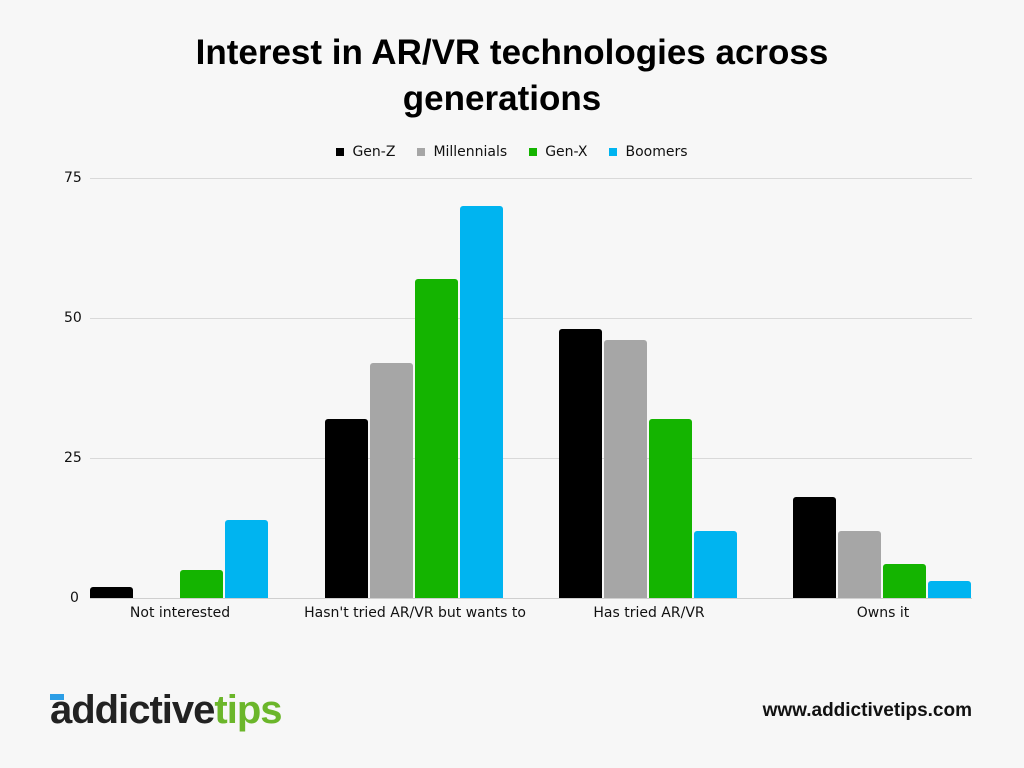  Describe the element at coordinates (180, 613) in the screenshot. I see `x-label-not-interested: Not interested` at that location.